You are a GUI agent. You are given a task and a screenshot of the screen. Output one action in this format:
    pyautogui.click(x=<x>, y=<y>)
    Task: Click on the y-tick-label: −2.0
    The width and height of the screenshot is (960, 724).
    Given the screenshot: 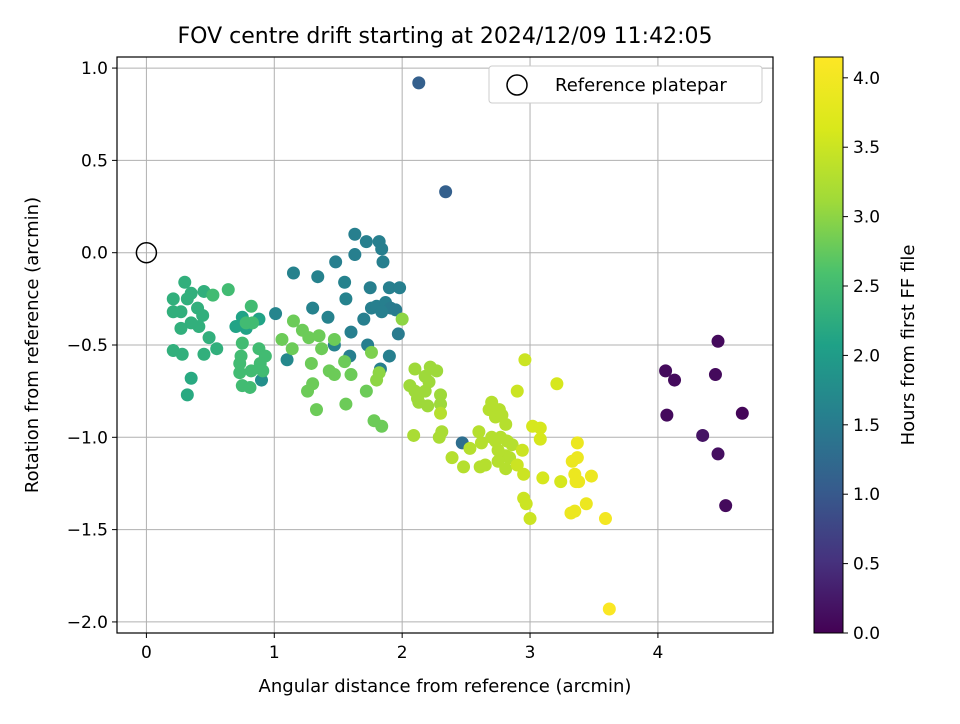 What is the action you would take?
    pyautogui.click(x=87, y=623)
    